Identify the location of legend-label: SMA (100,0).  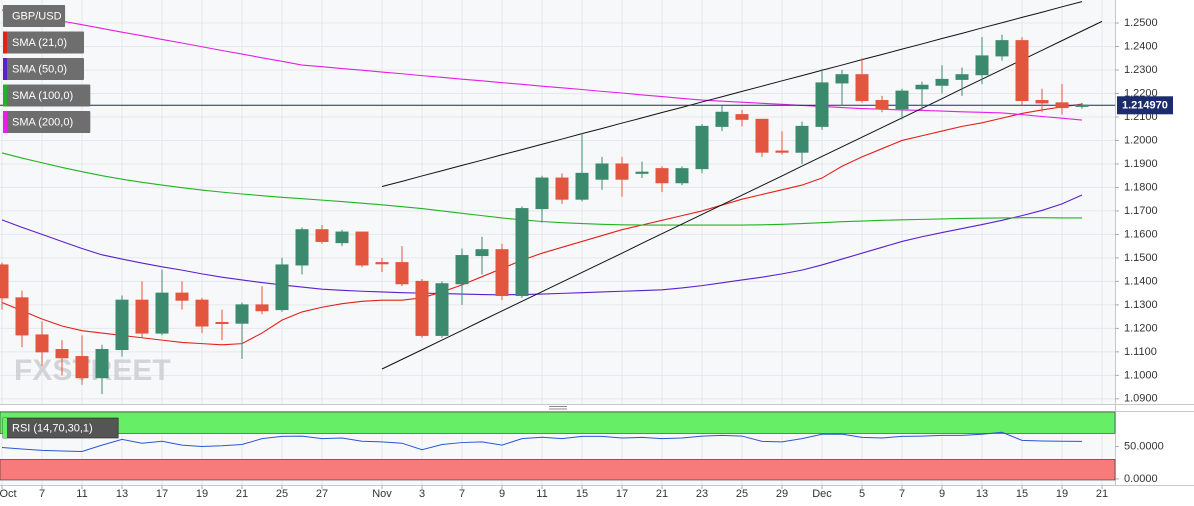
(42, 96).